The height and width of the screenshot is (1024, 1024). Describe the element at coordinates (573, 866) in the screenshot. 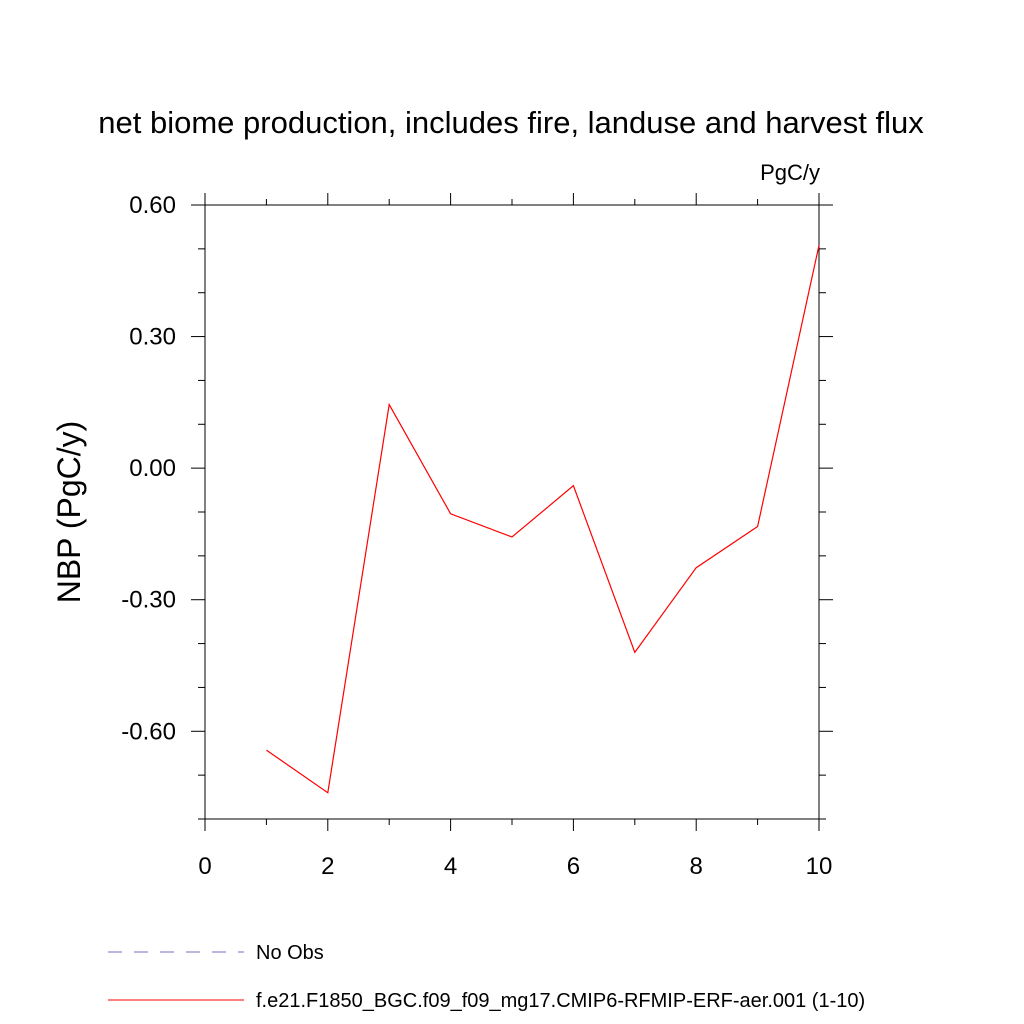

I see `x-tick-label: 6` at that location.